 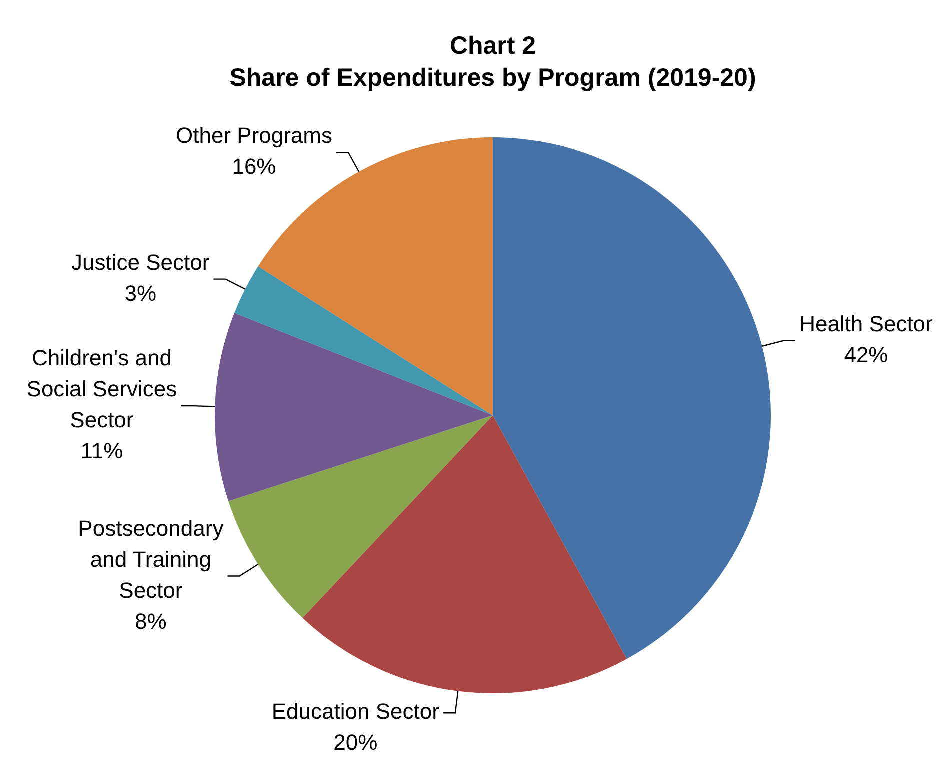 I want to click on slice-label: Postsecondary and Training Sector, so click(x=151, y=559).